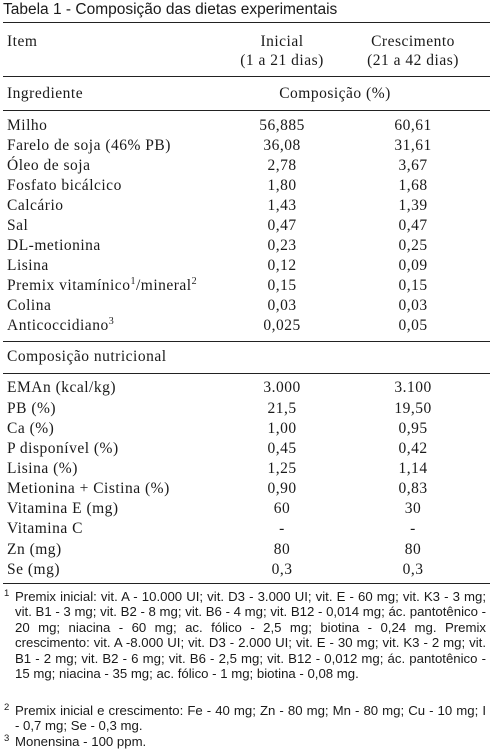 This screenshot has height=753, width=493. I want to click on footnote-ref: 2, so click(194, 281).